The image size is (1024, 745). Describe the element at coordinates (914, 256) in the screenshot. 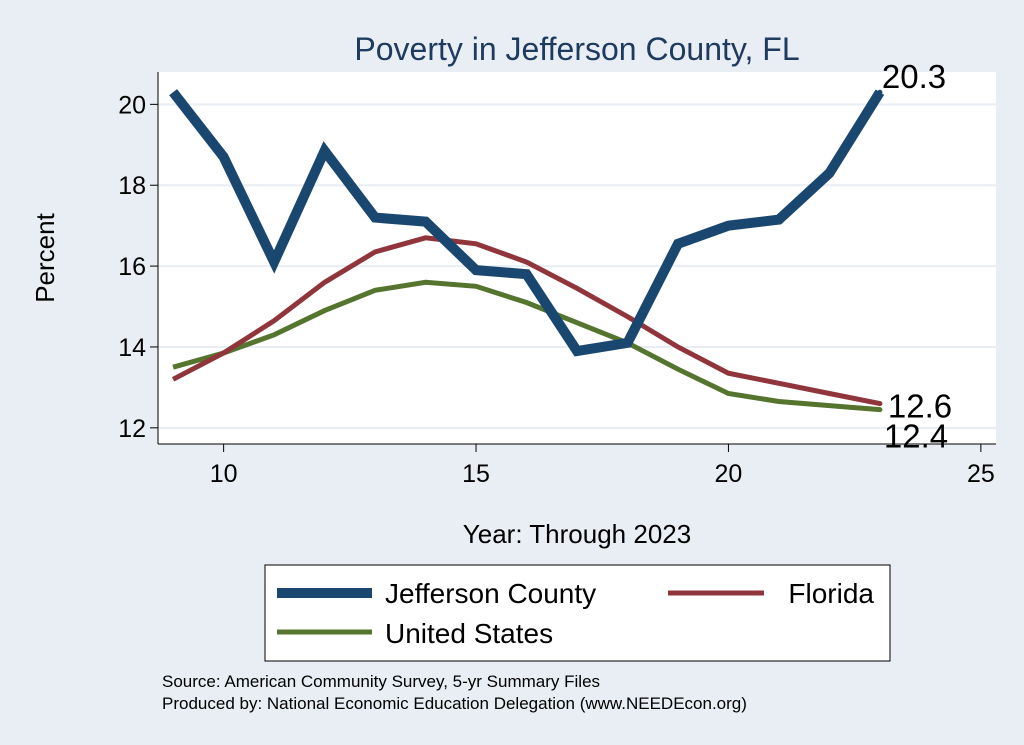

I see `end-value-labels: 20.3 12.612.4` at that location.